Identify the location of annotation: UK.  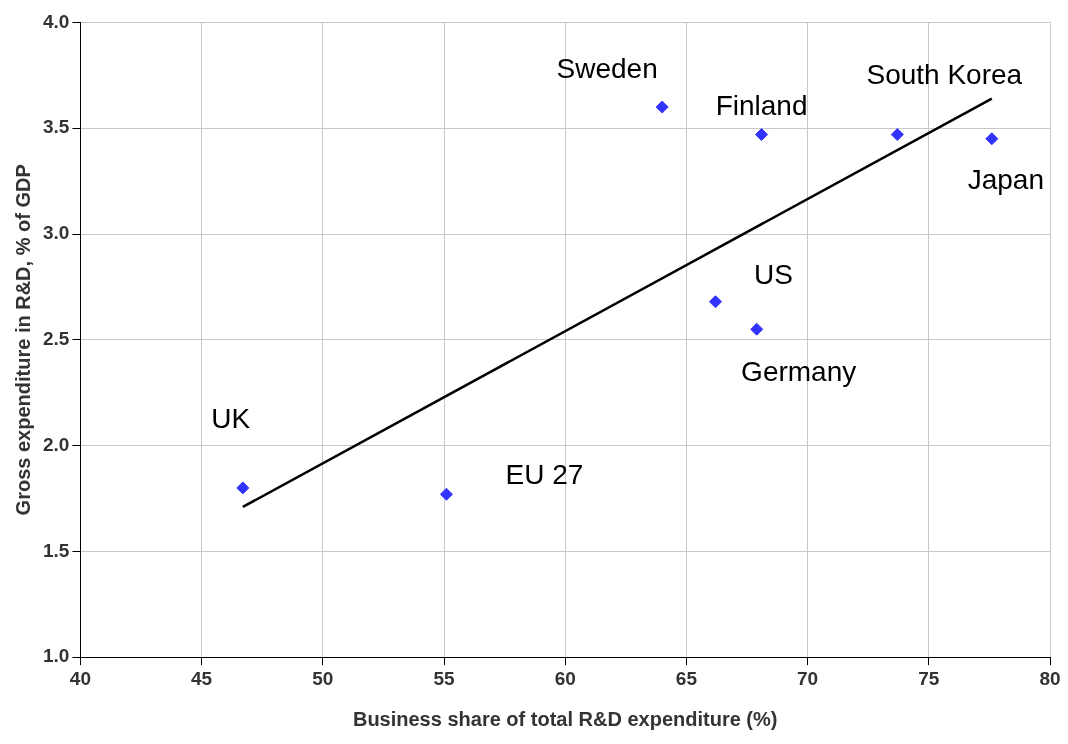
(231, 418).